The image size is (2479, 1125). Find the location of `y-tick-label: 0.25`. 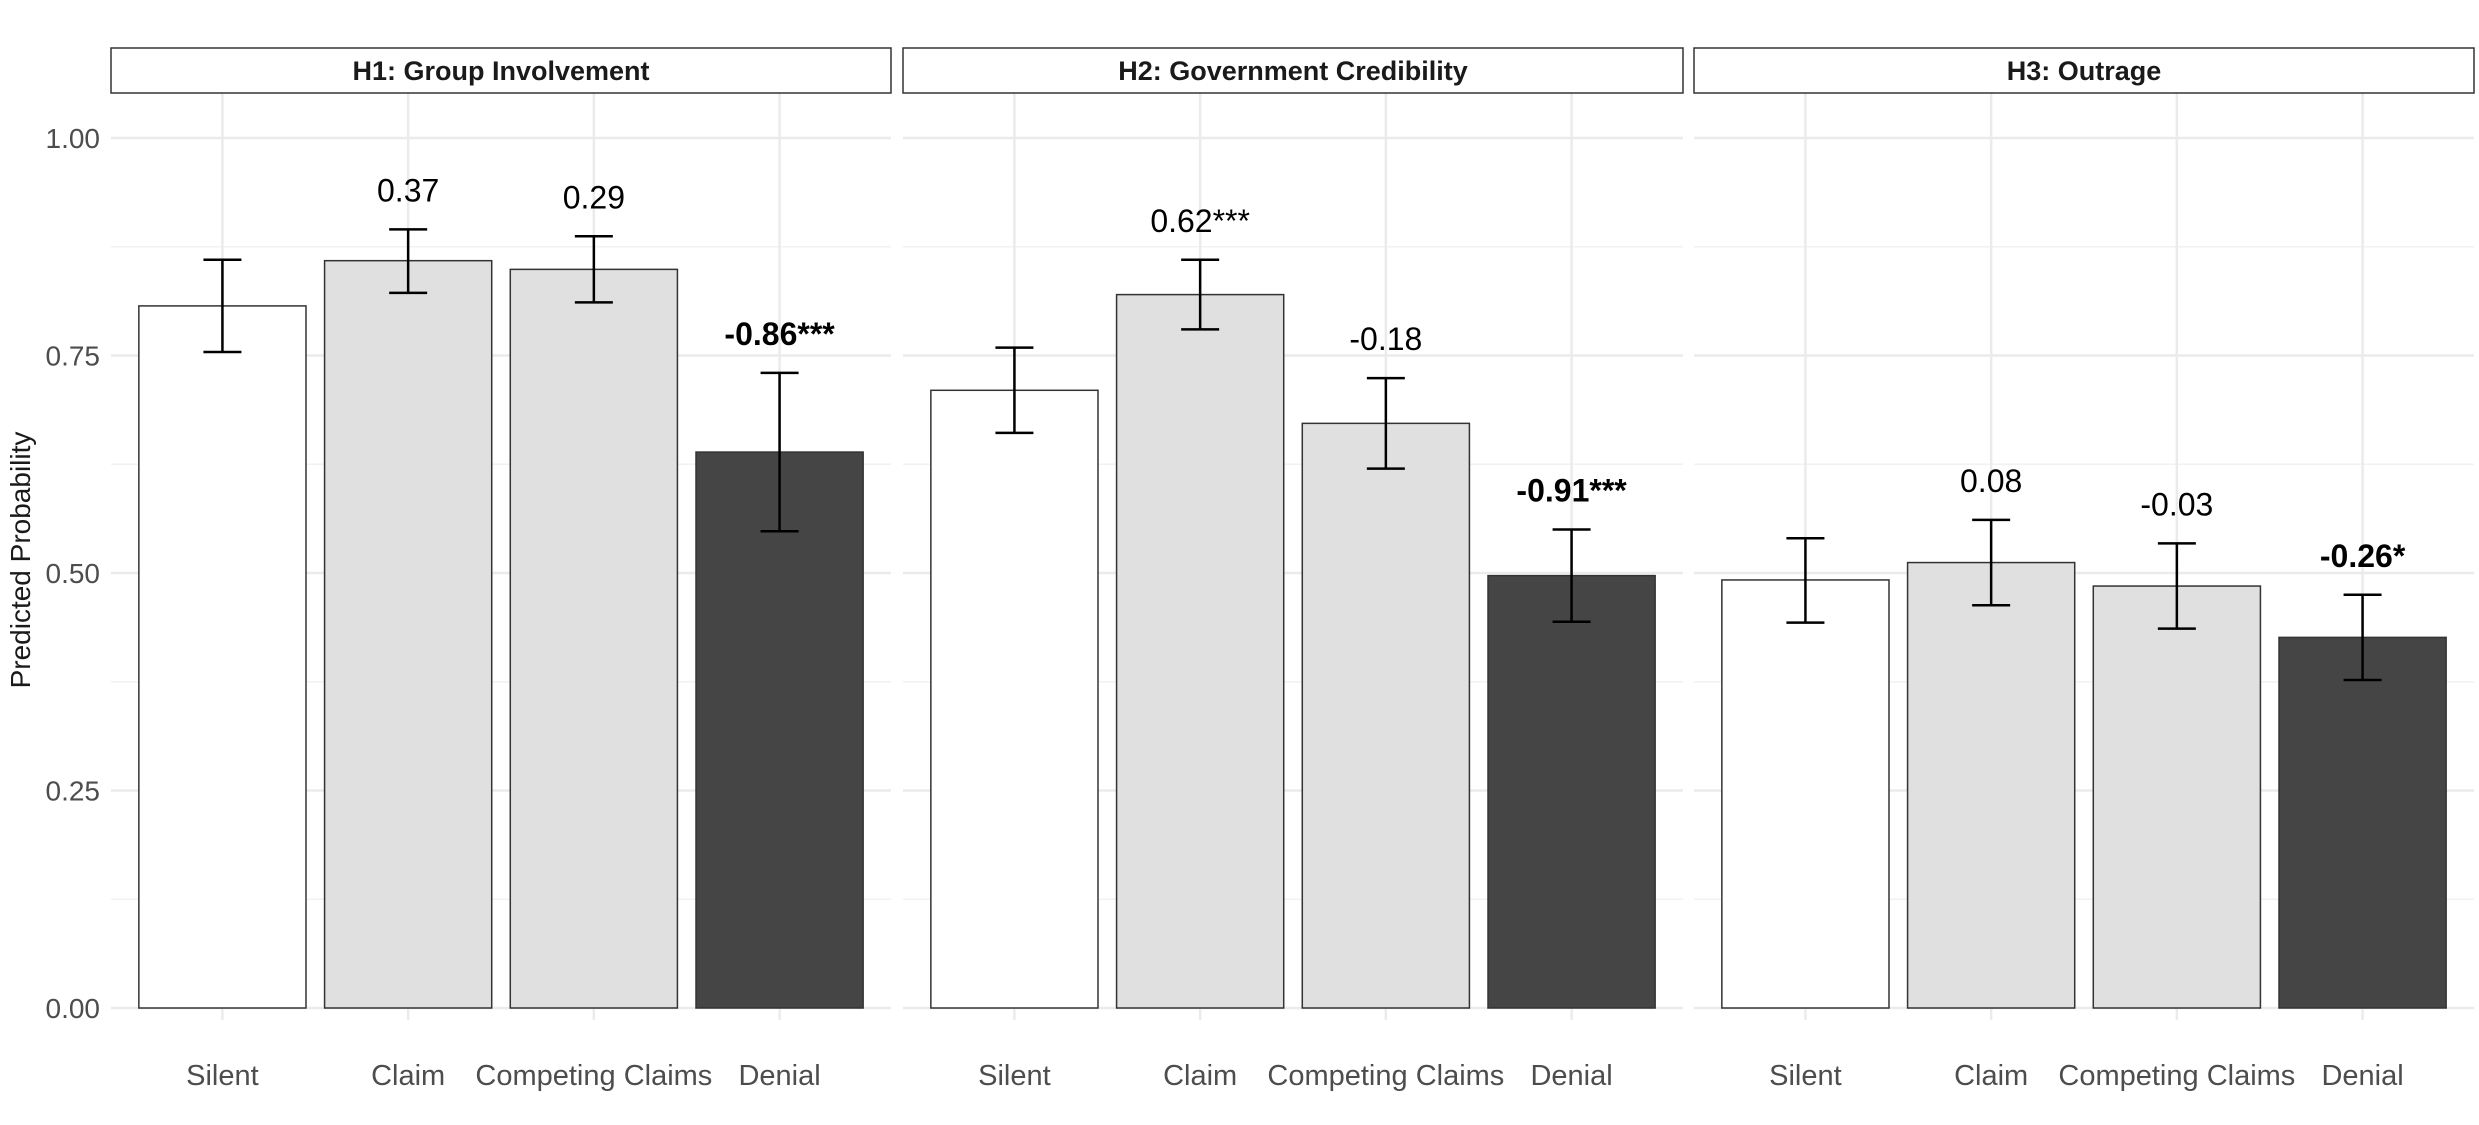

y-tick-label: 0.25 is located at coordinates (73, 791).